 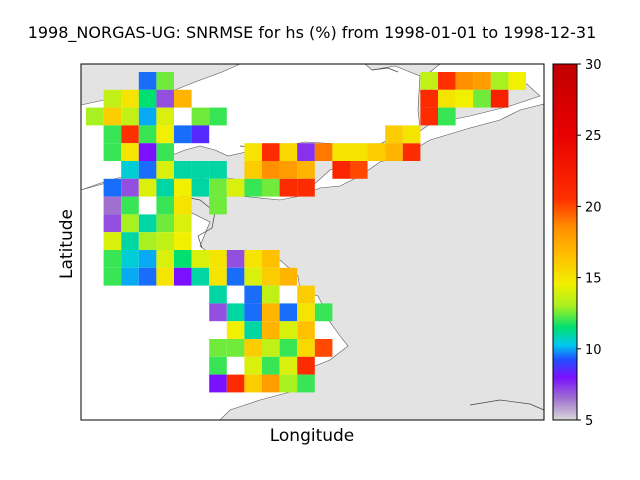 What do you see at coordinates (67, 244) in the screenshot?
I see `y-axis-label: Latitude` at bounding box center [67, 244].